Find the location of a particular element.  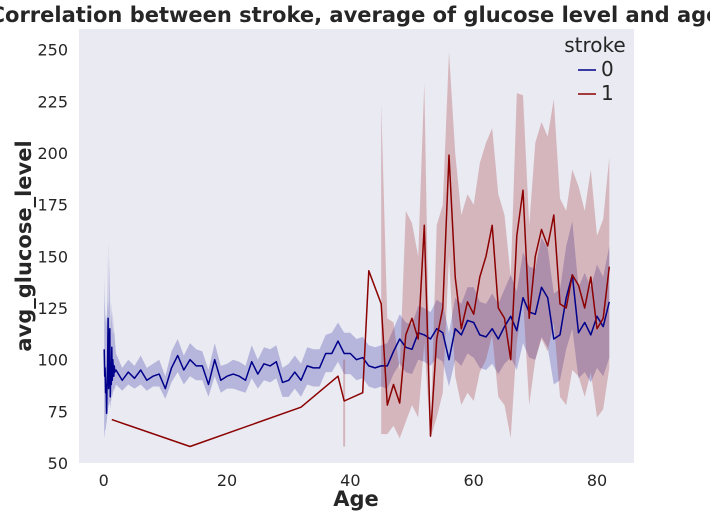

y-tick-label: 225 is located at coordinates (52, 101).